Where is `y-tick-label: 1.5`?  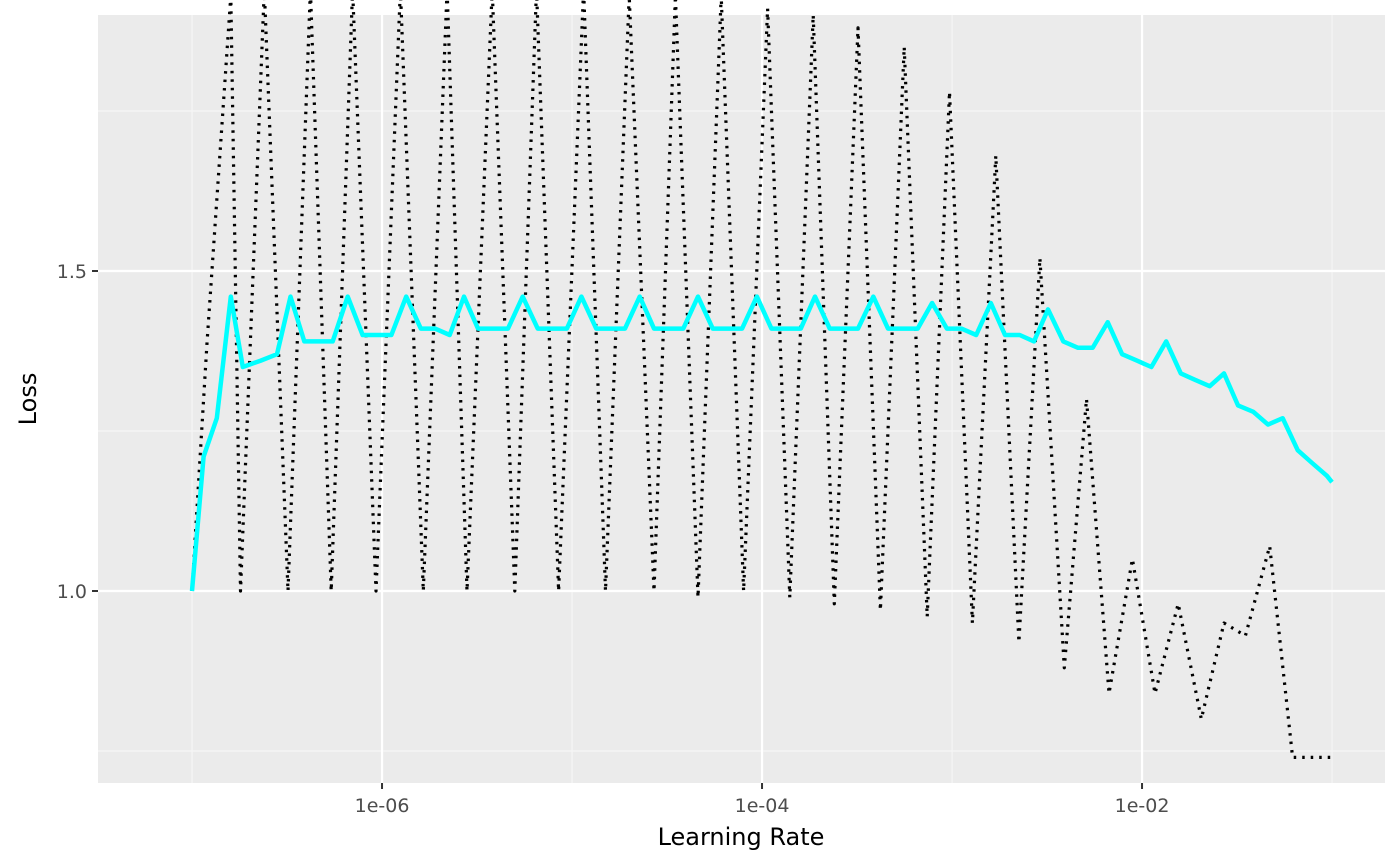
y-tick-label: 1.5 is located at coordinates (72, 272).